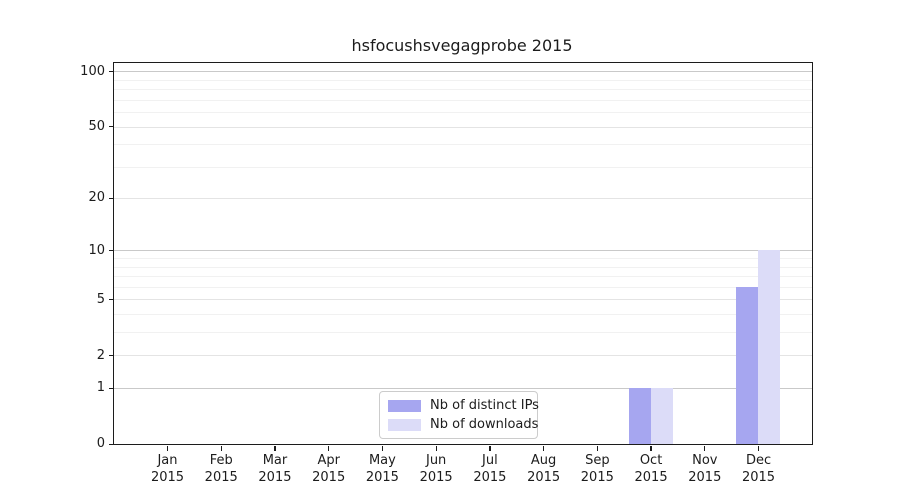 The image size is (900, 500). I want to click on legend-label-distinct-ips: Nb of distinct IPs, so click(484, 405).